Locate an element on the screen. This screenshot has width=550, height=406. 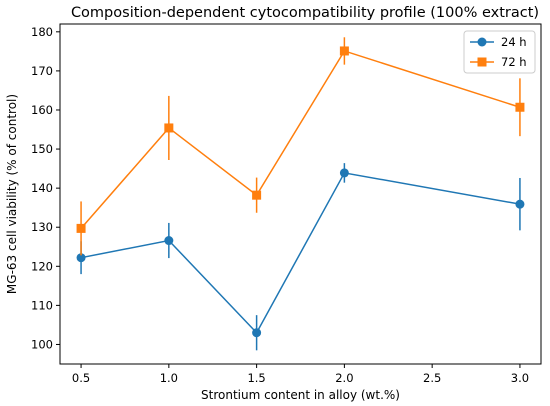
x-tick-label: 1.5 is located at coordinates (256, 378).